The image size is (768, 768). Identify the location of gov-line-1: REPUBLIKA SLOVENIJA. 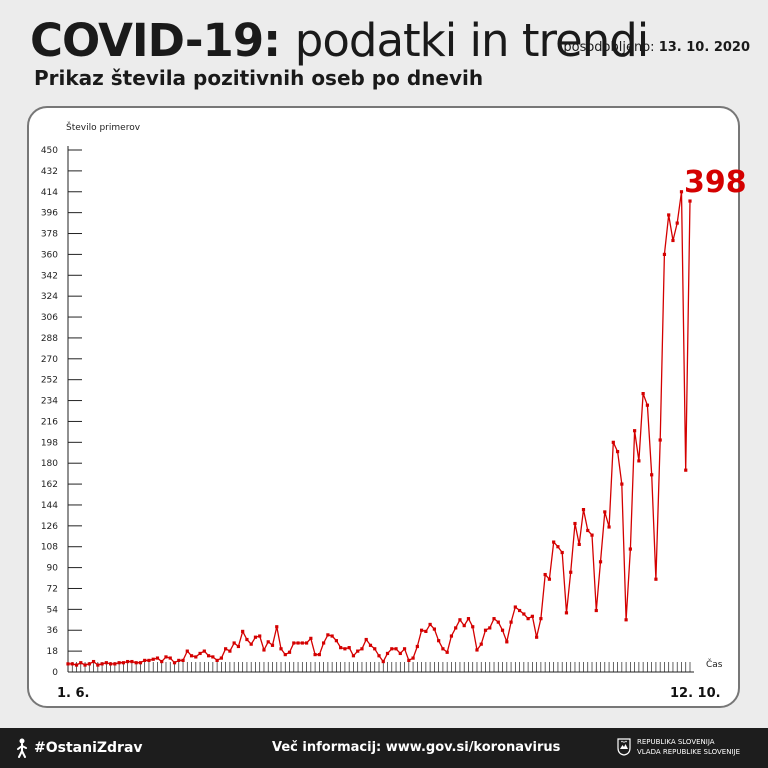
(675, 742).